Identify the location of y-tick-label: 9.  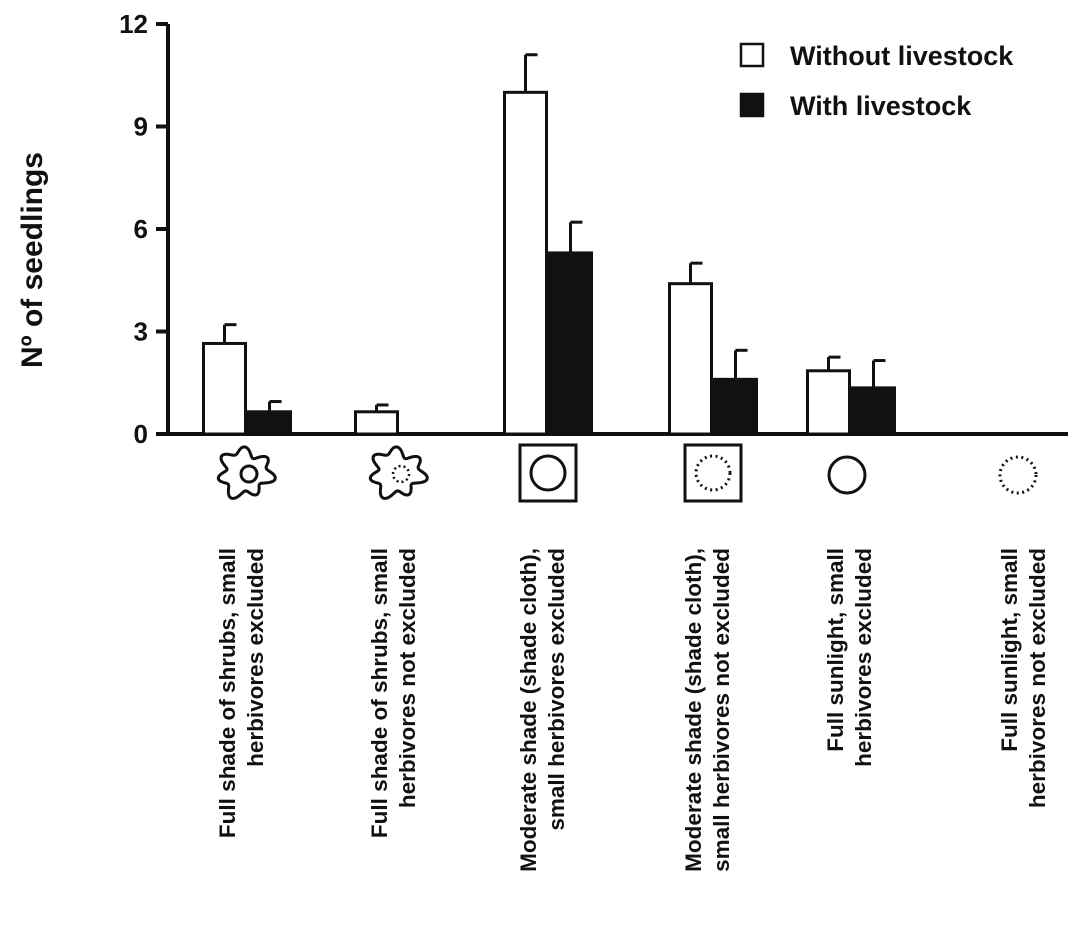
(141, 127).